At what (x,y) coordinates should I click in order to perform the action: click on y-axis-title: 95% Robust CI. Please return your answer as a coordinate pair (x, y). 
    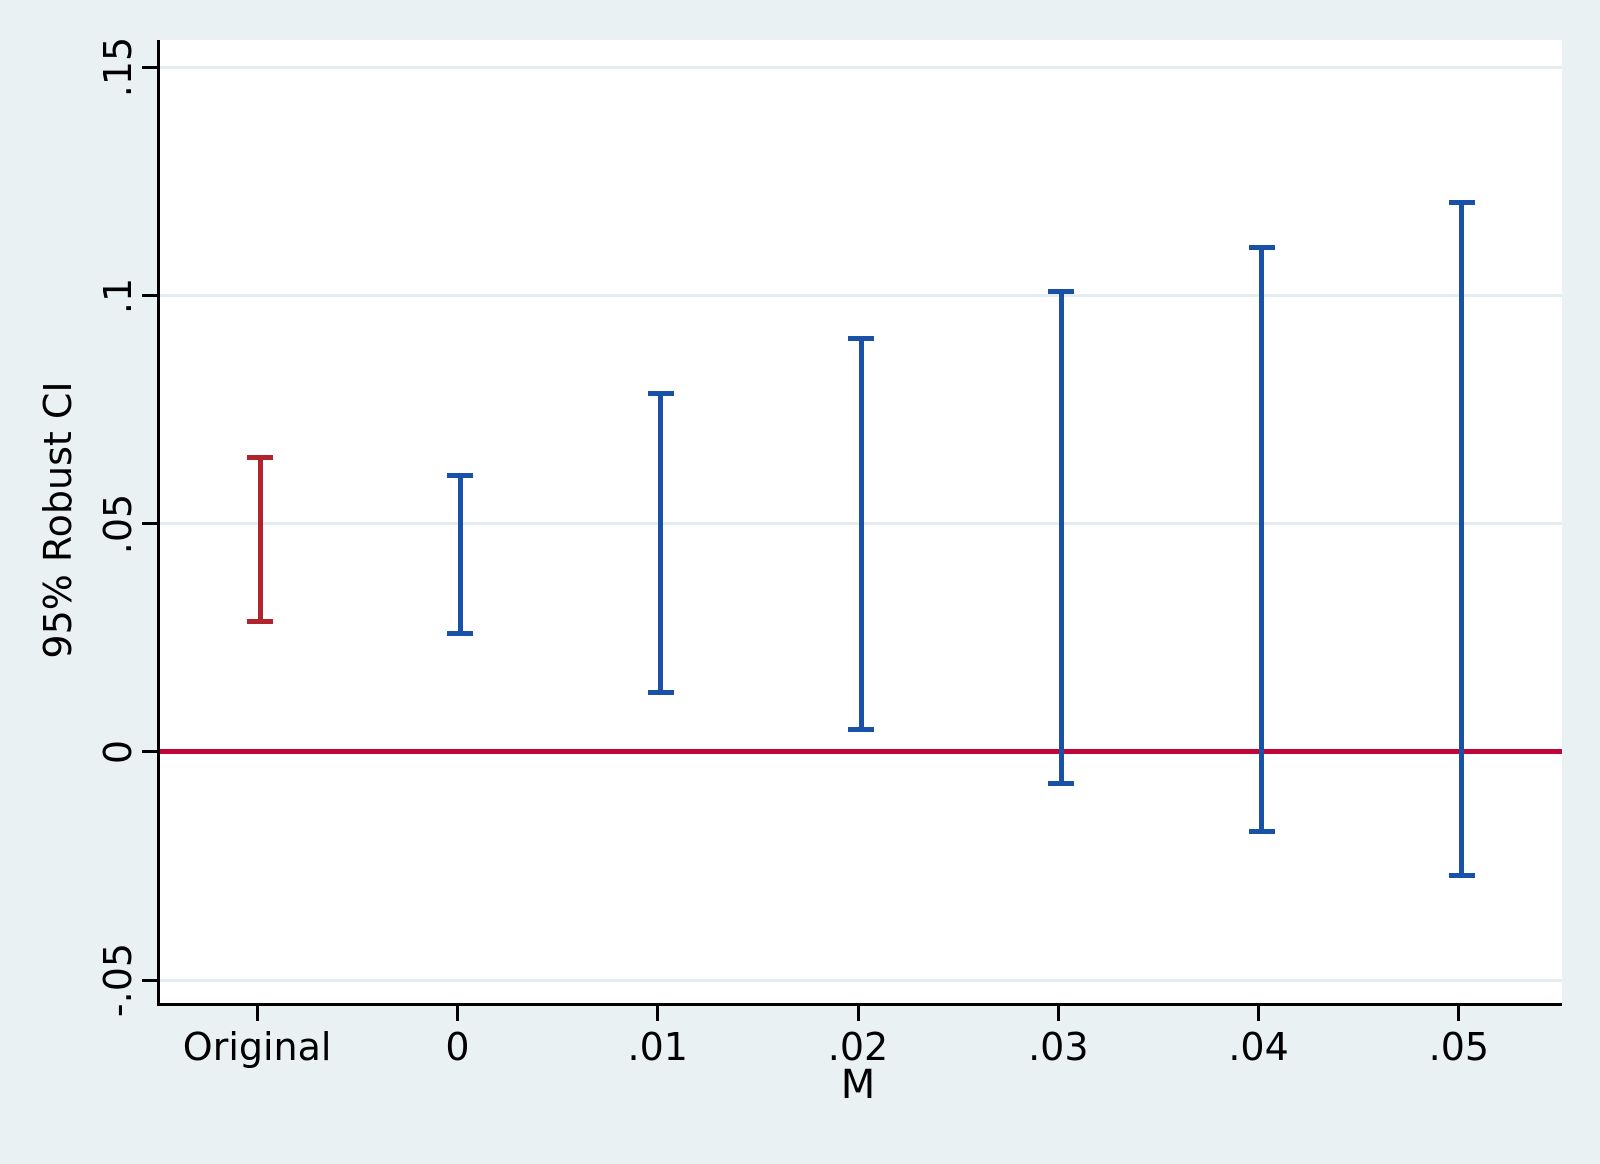
    Looking at the image, I should click on (58, 520).